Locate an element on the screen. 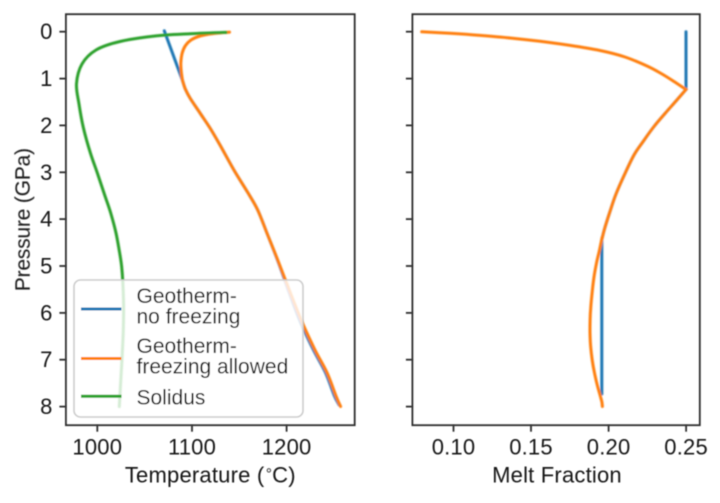 The height and width of the screenshot is (503, 720). svg-text: Temperature (°C) is located at coordinates (210, 475).